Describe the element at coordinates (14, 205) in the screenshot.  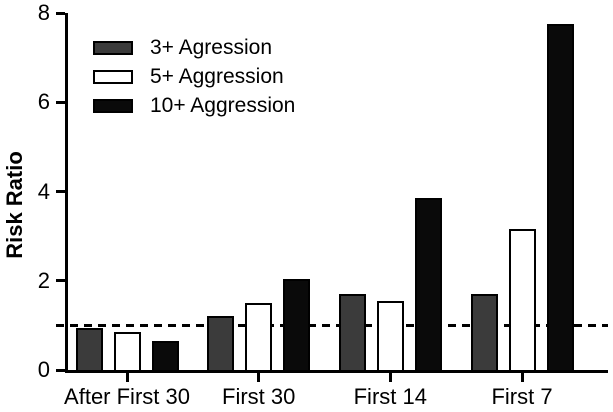
I see `y-axis-title-text: Risk Ratio` at that location.